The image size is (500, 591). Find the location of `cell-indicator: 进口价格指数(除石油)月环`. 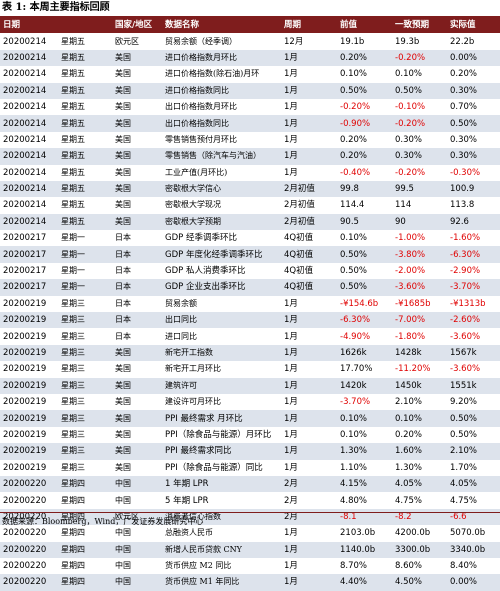

cell-indicator: 进口价格指数(除石油)月环 is located at coordinates (221, 74).